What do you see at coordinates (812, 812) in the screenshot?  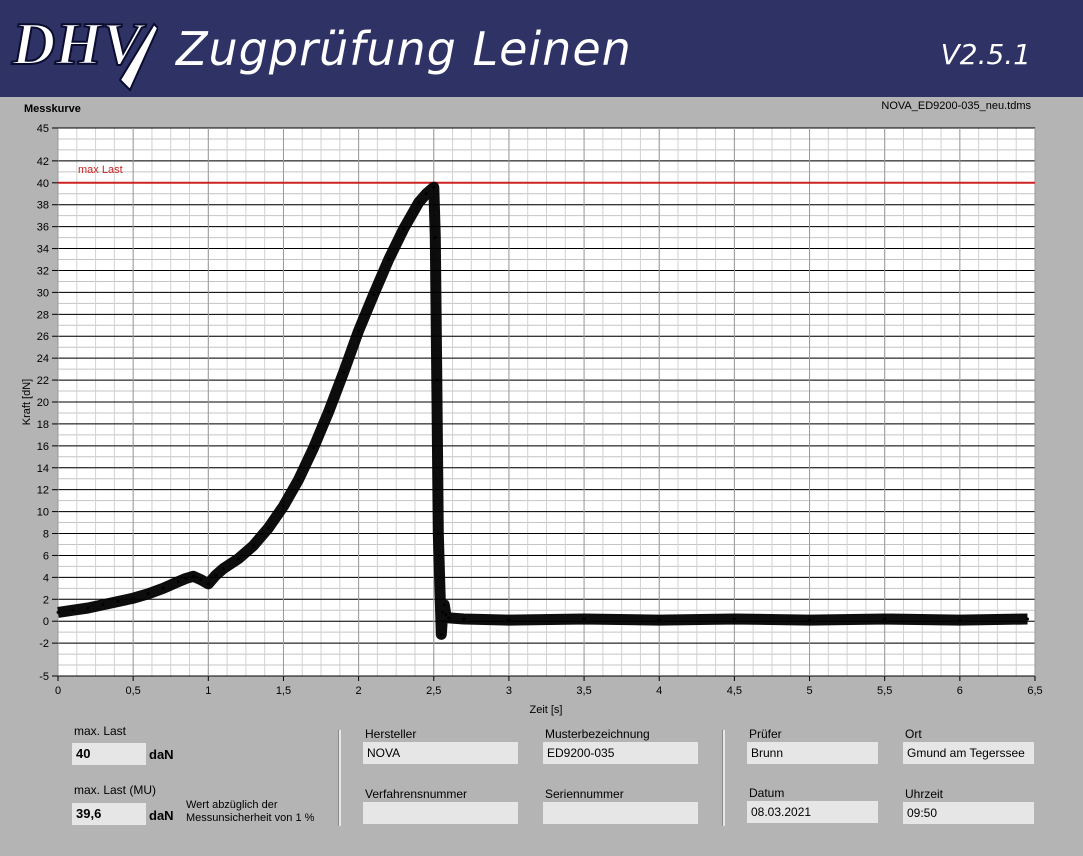 I see `datum-field: 08.03.2021` at bounding box center [812, 812].